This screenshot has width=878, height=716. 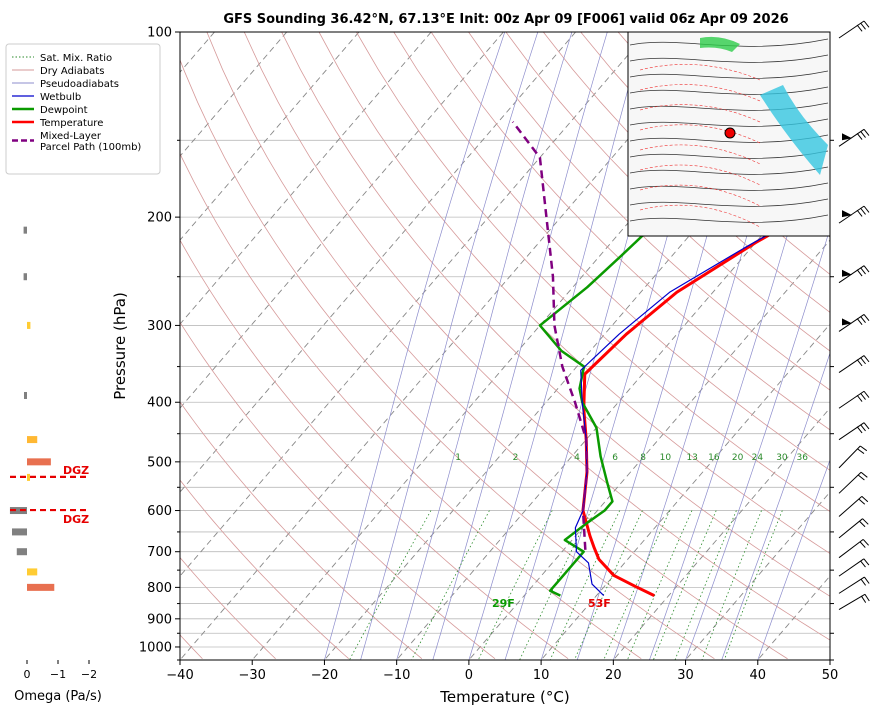 What do you see at coordinates (159, 403) in the screenshot?
I see `y-tick-label: 400` at bounding box center [159, 403].